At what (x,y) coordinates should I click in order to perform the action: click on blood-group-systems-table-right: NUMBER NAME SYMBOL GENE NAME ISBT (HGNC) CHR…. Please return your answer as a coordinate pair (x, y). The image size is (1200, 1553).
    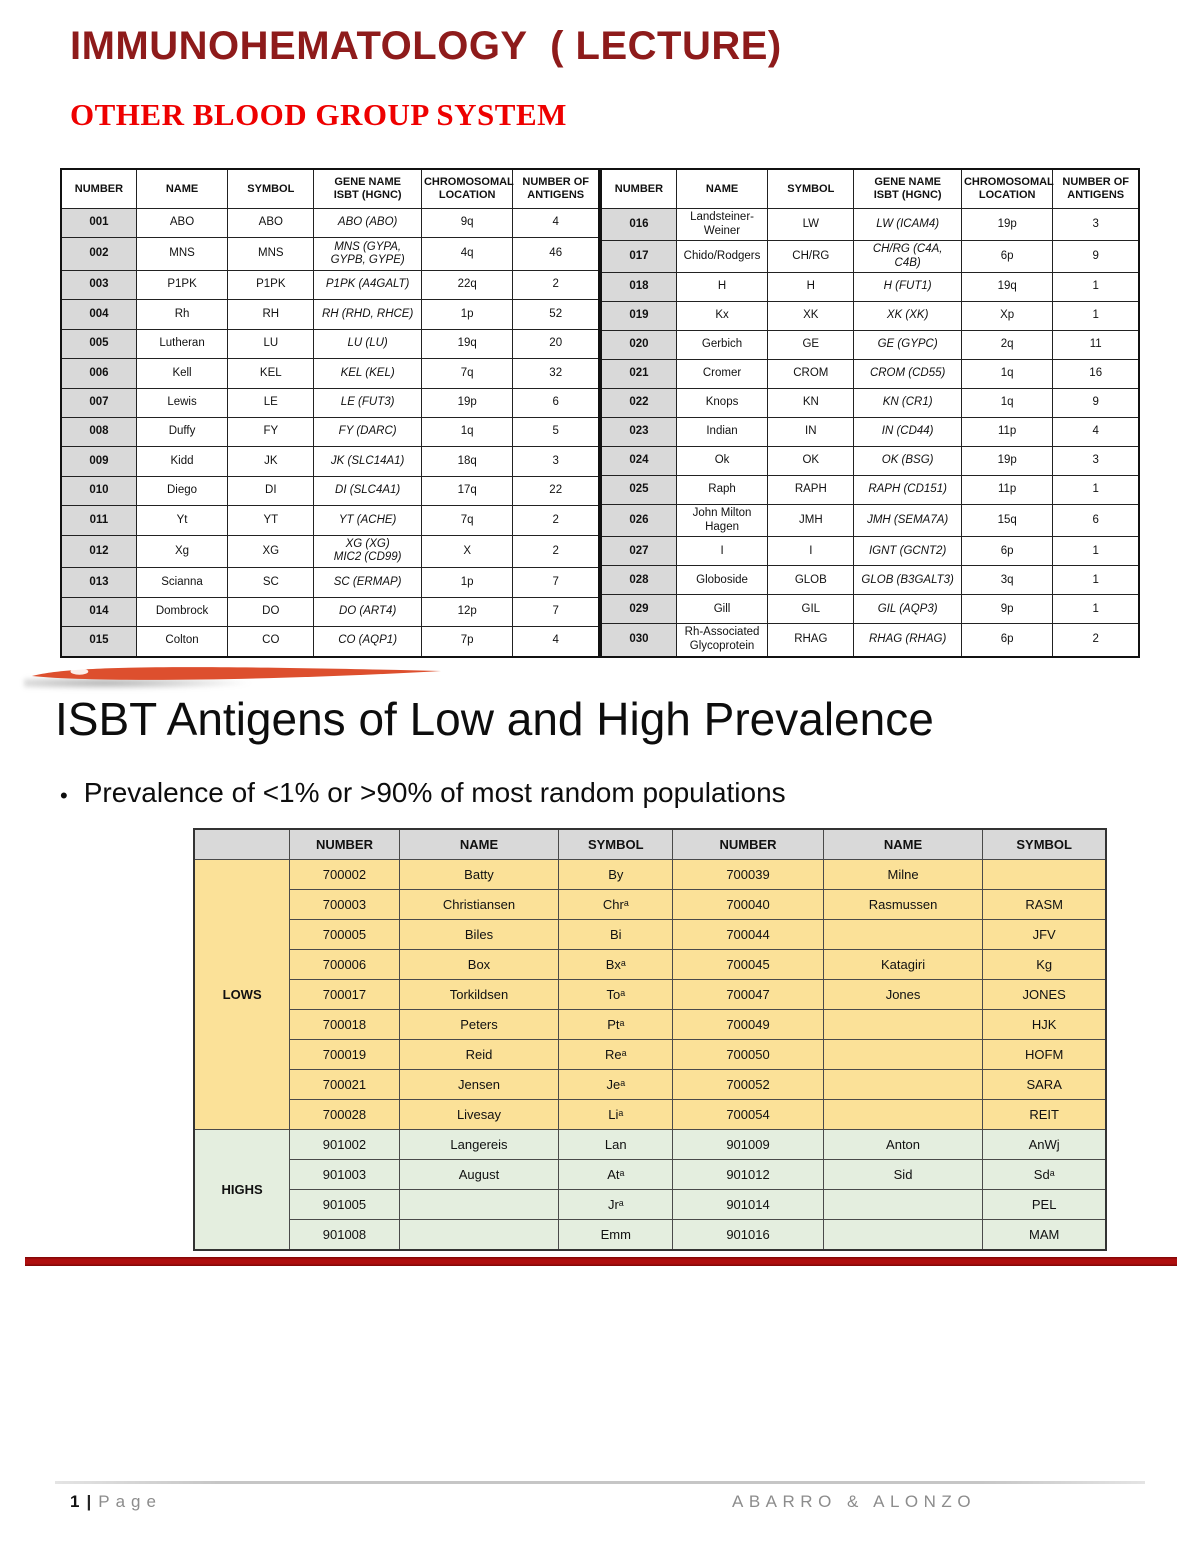
    Looking at the image, I should click on (870, 413).